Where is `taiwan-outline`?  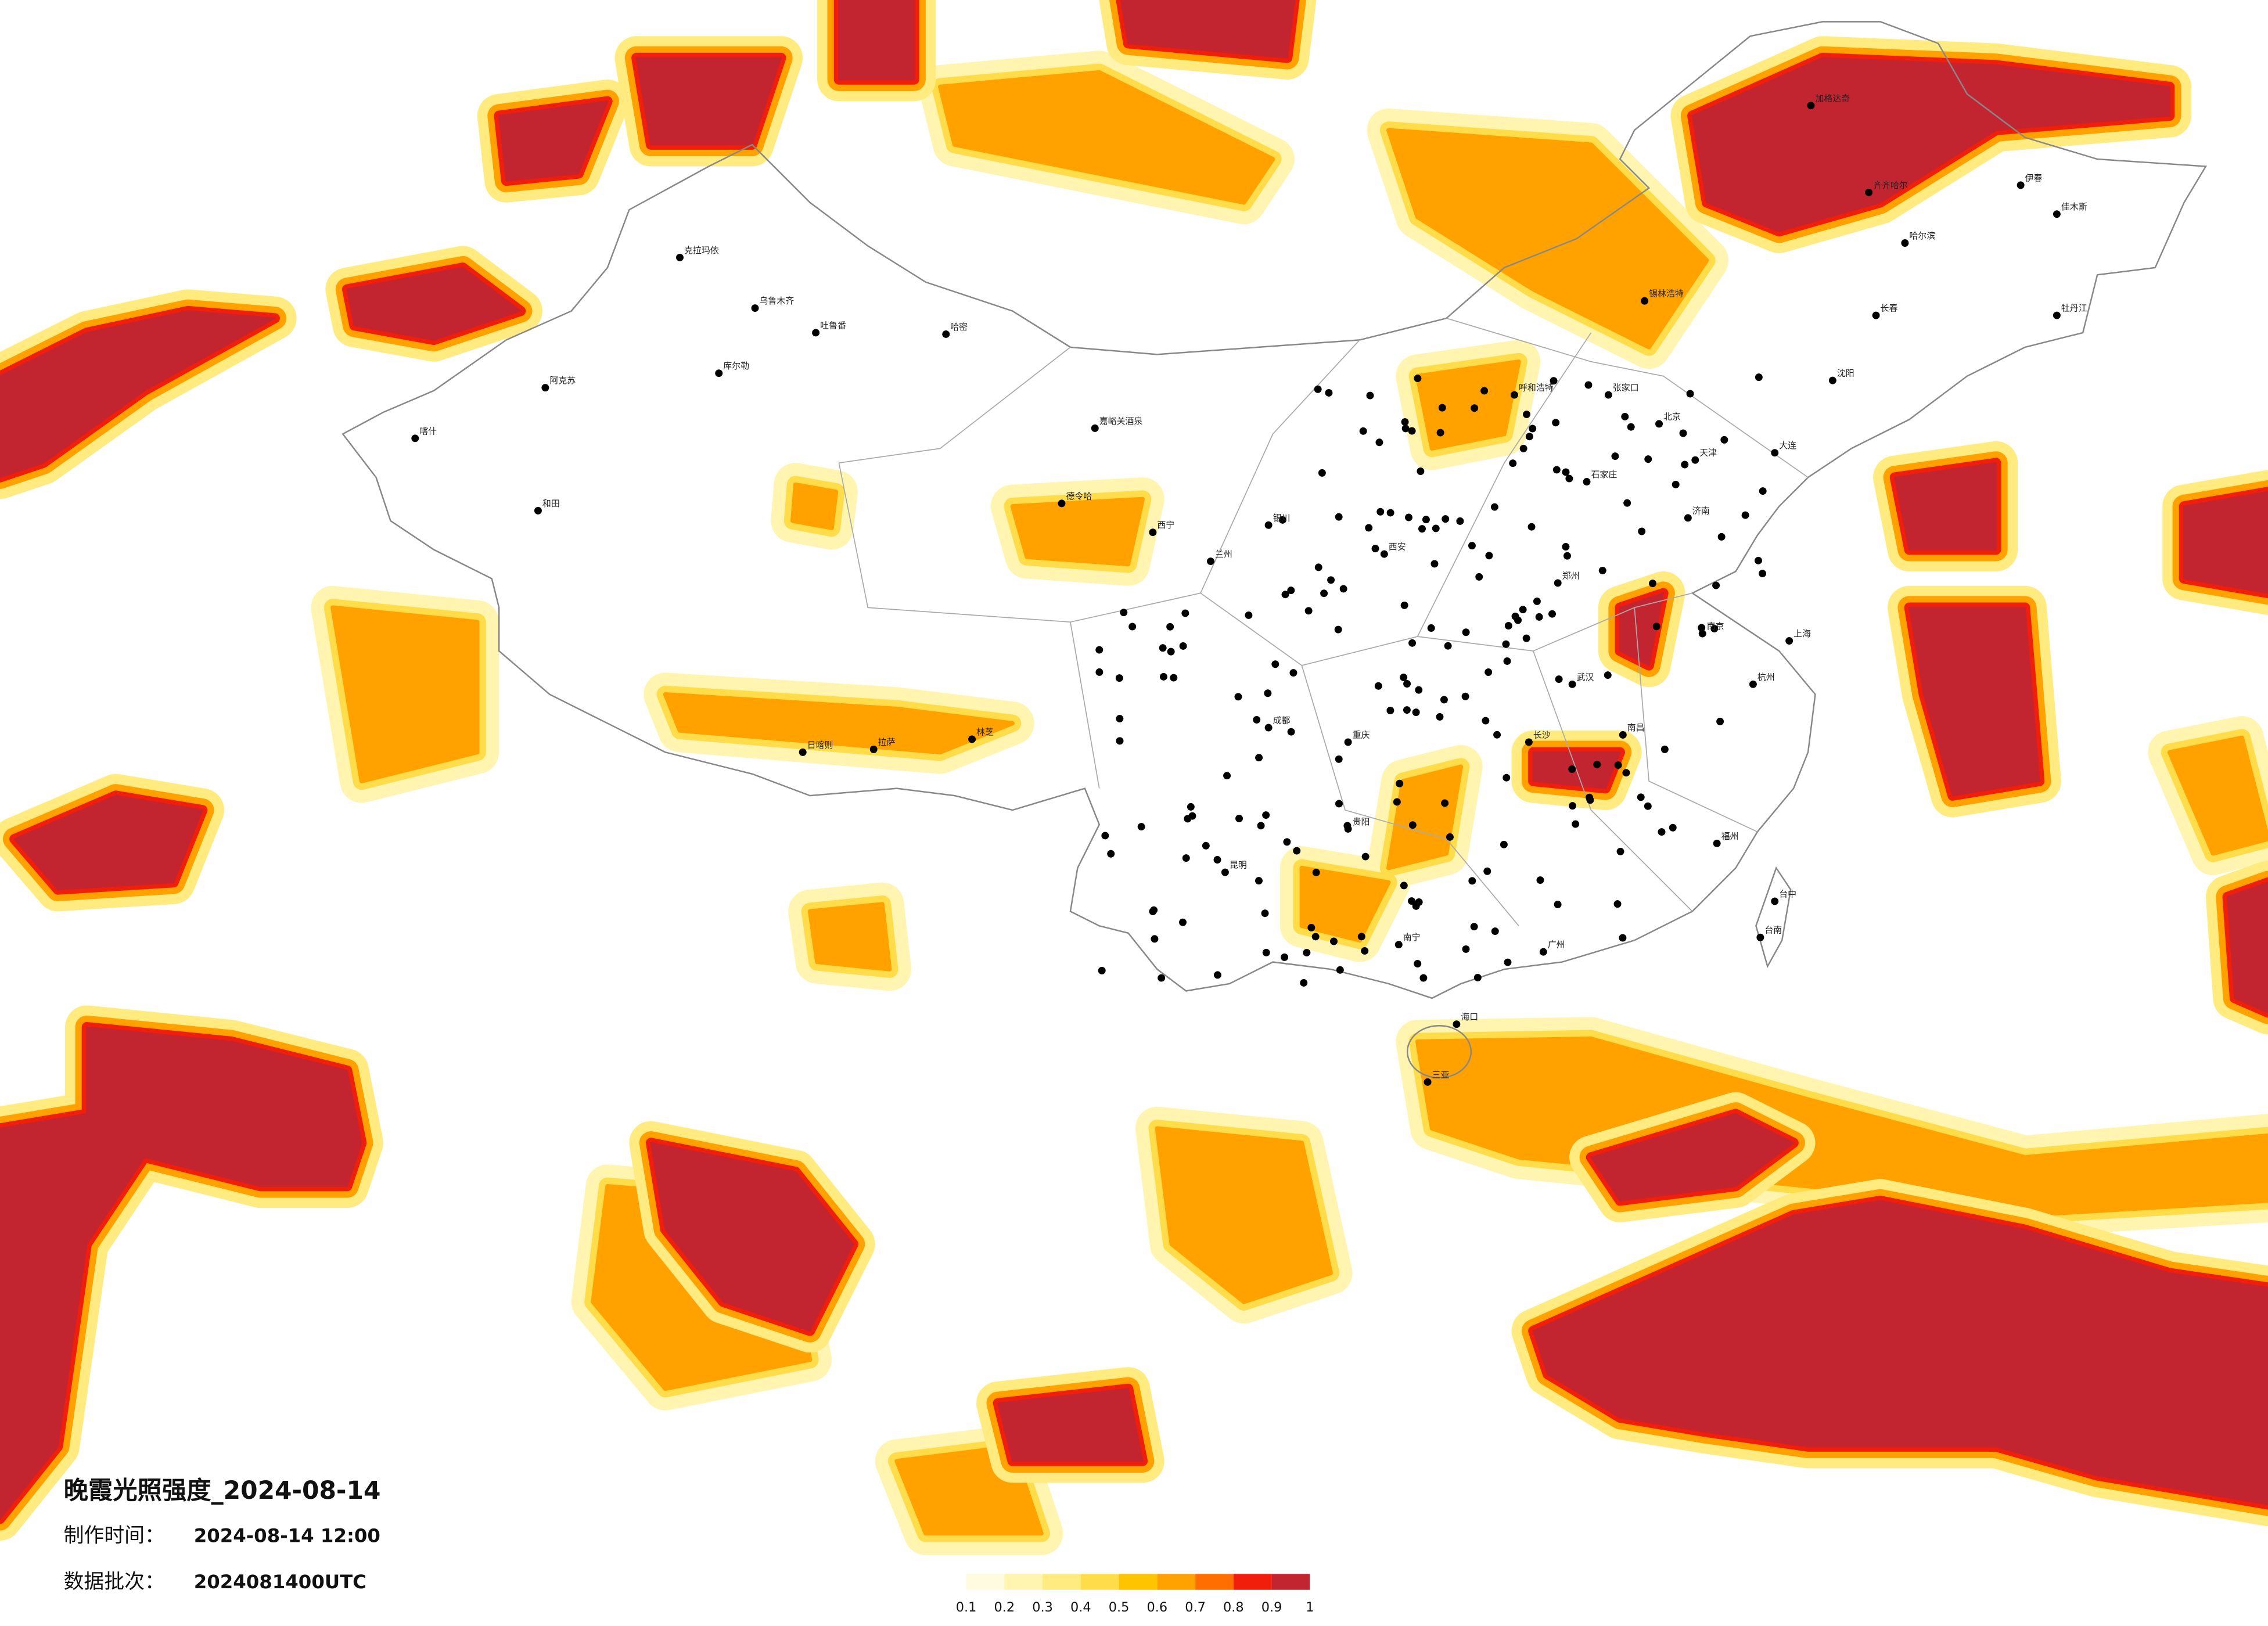 taiwan-outline is located at coordinates (1773, 917).